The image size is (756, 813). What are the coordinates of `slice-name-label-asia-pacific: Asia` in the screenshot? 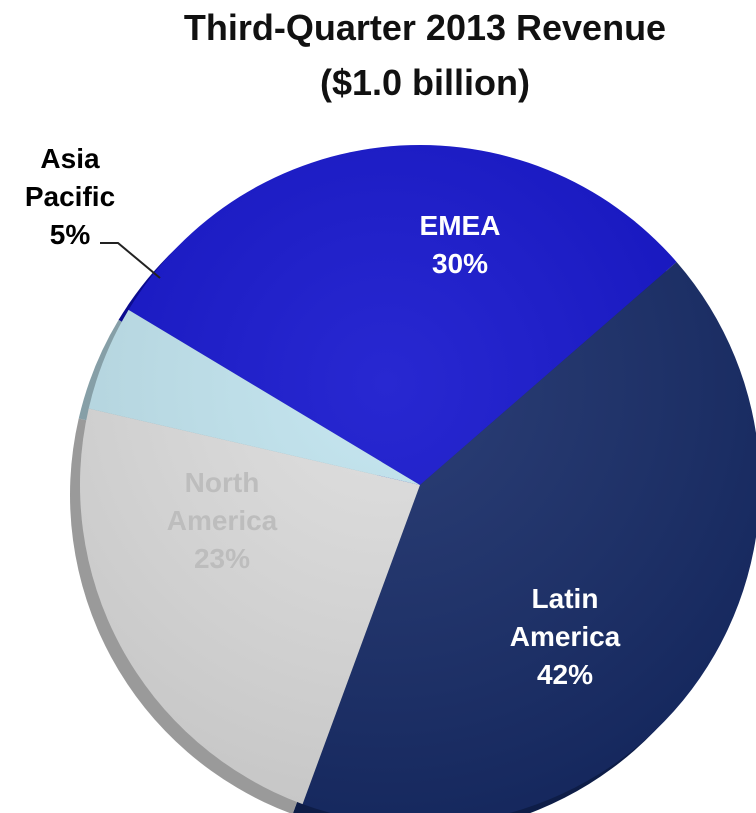 It's located at (70, 158).